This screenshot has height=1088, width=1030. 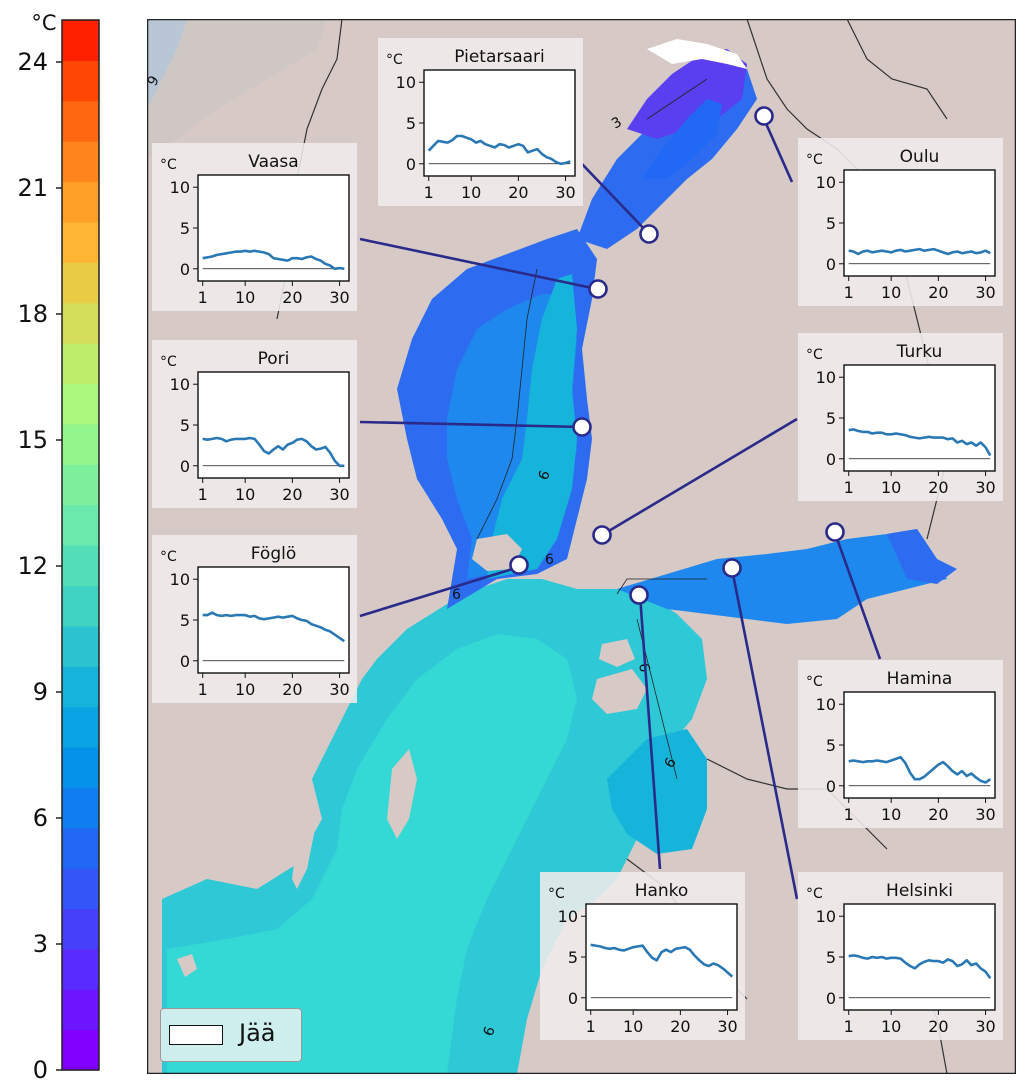 I want to click on inset-chart: Helsinki °C 0 5 10 1 10 20 30, so click(x=900, y=956).